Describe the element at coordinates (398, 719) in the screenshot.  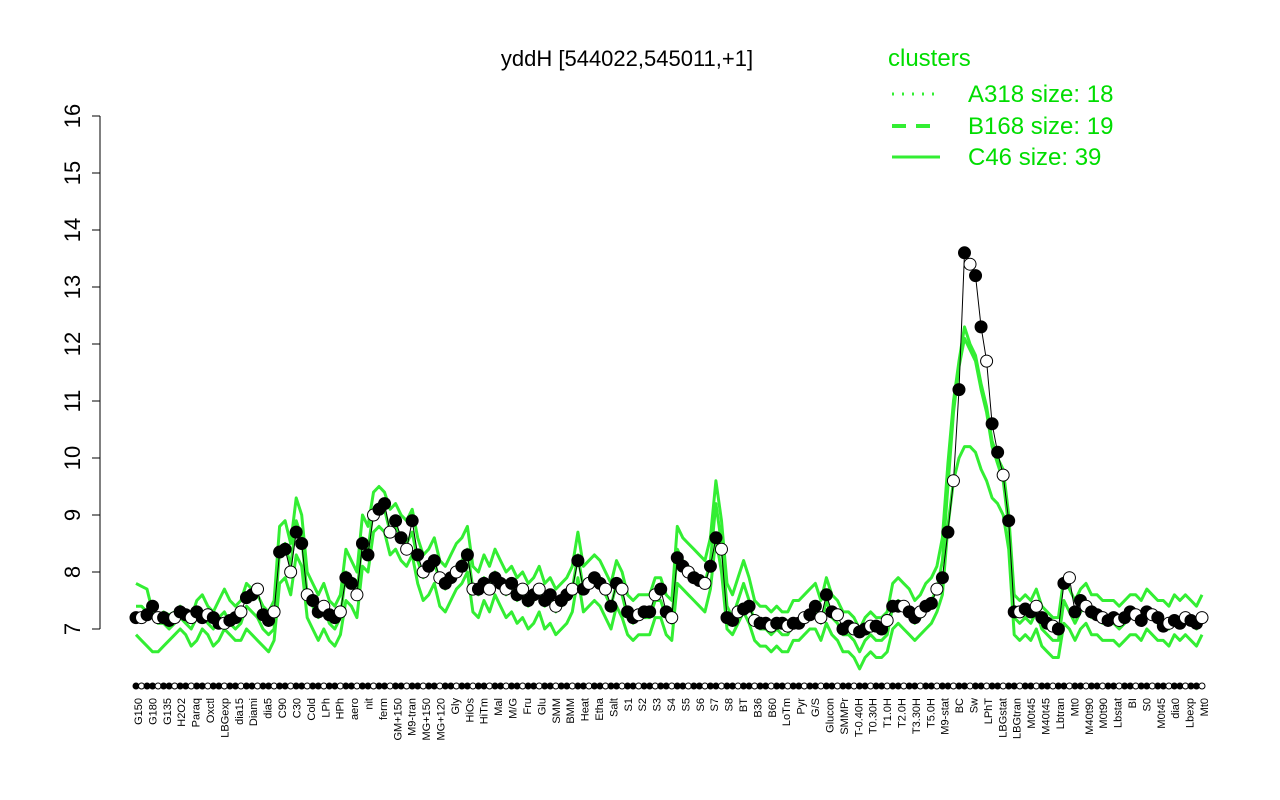
I see `x-tick-label: GM+150` at that location.